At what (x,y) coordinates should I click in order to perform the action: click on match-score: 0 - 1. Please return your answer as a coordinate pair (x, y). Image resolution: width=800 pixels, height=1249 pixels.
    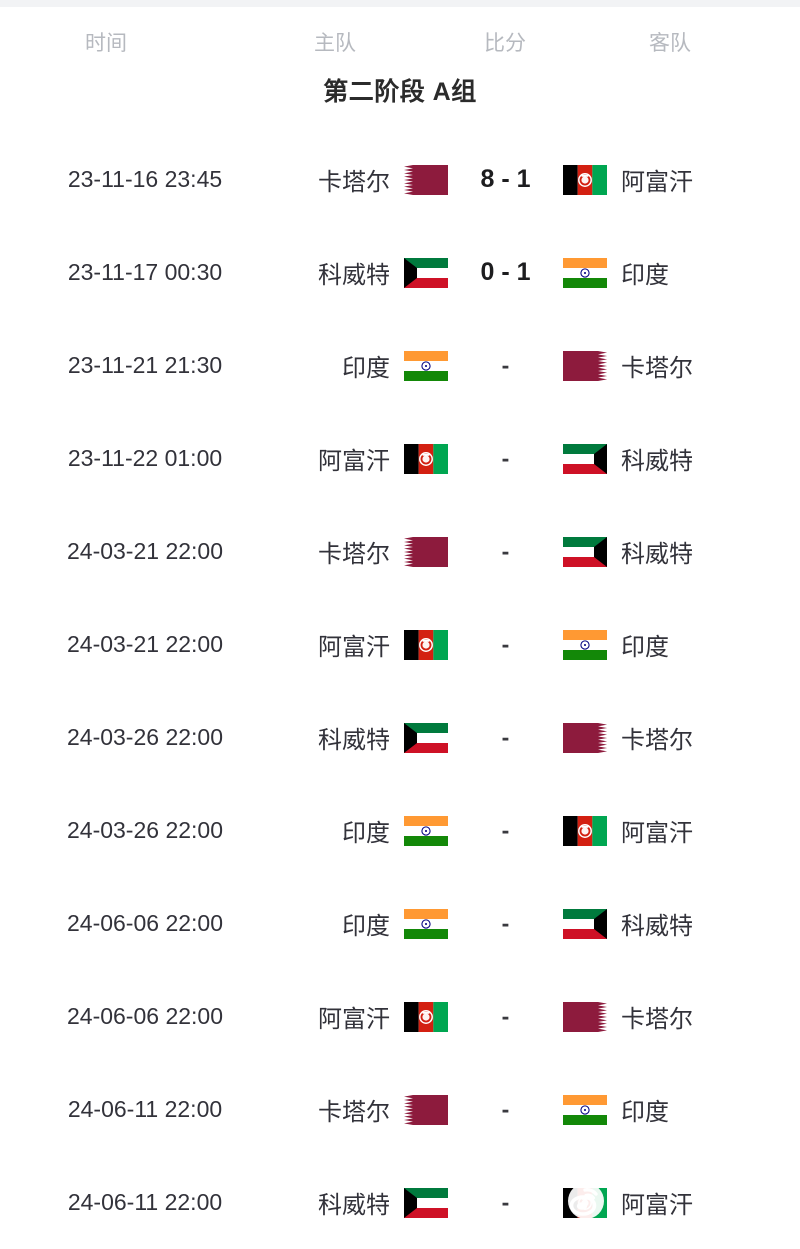
    Looking at the image, I should click on (505, 272).